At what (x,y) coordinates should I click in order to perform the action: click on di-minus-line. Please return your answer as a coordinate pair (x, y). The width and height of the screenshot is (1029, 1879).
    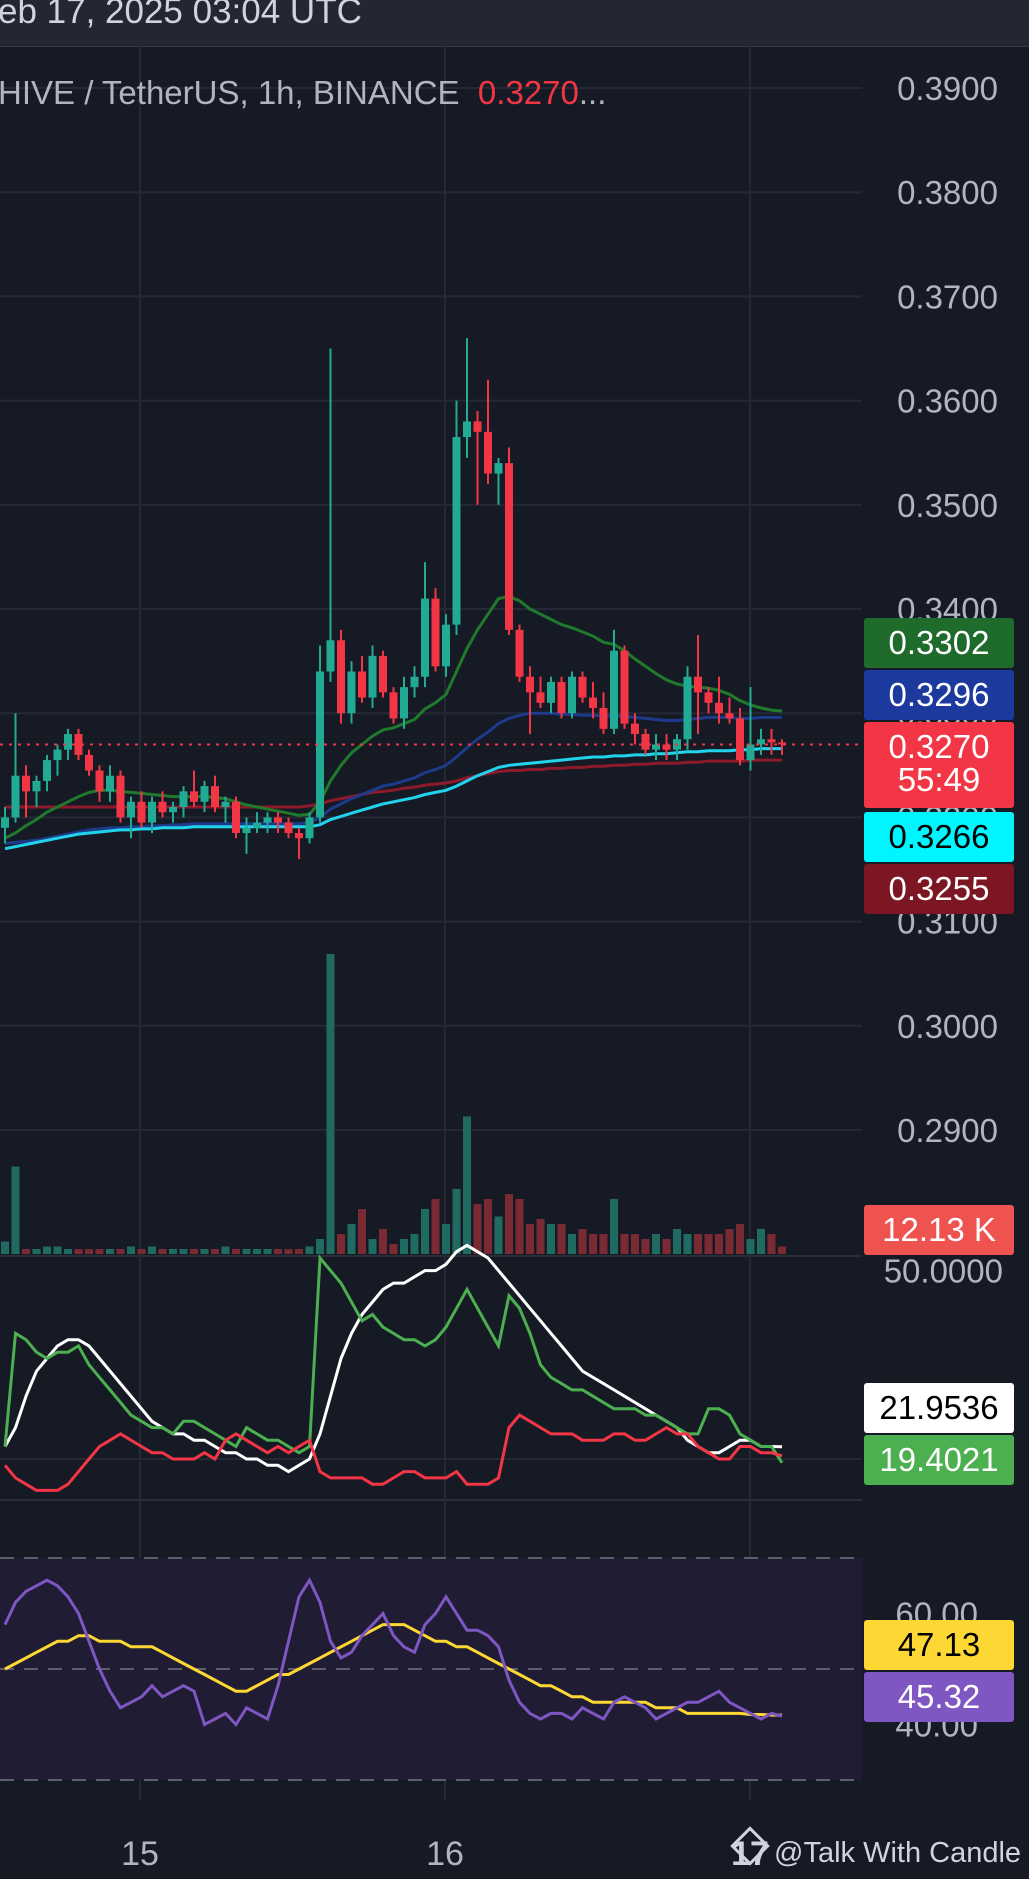
    Looking at the image, I should click on (393, 1452).